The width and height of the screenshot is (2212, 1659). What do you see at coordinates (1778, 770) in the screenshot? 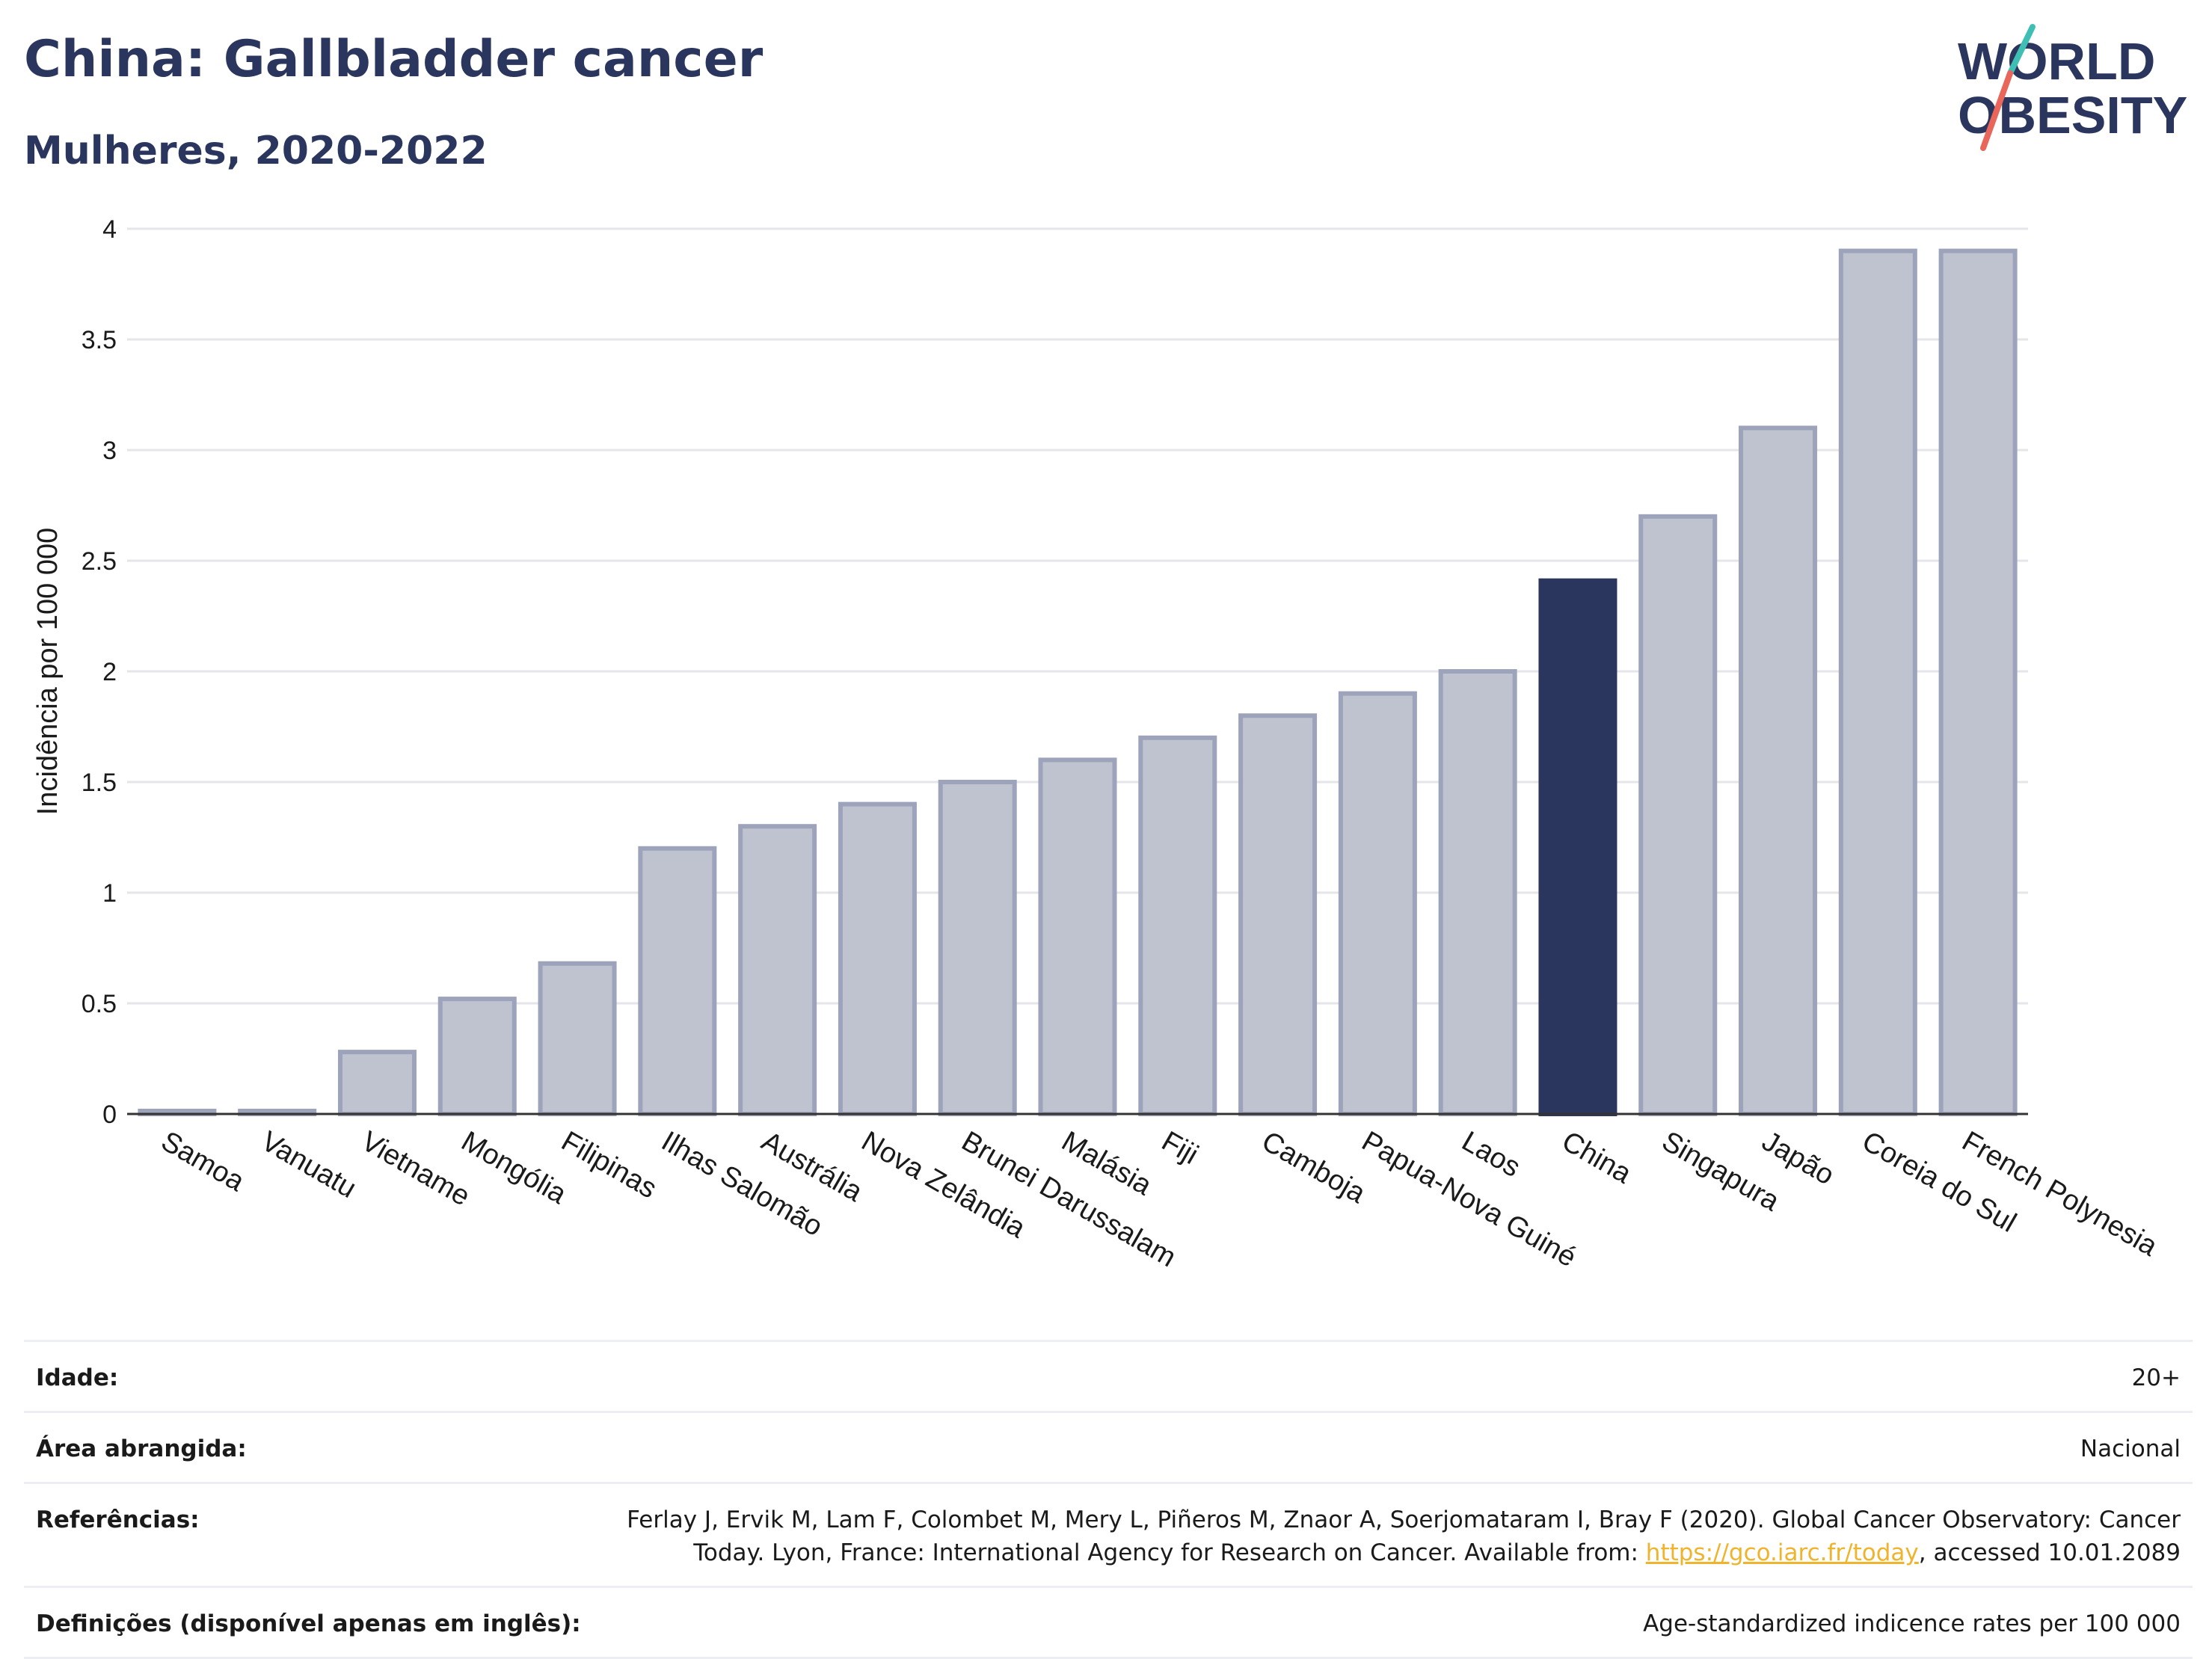
I see `bar-jap-o` at bounding box center [1778, 770].